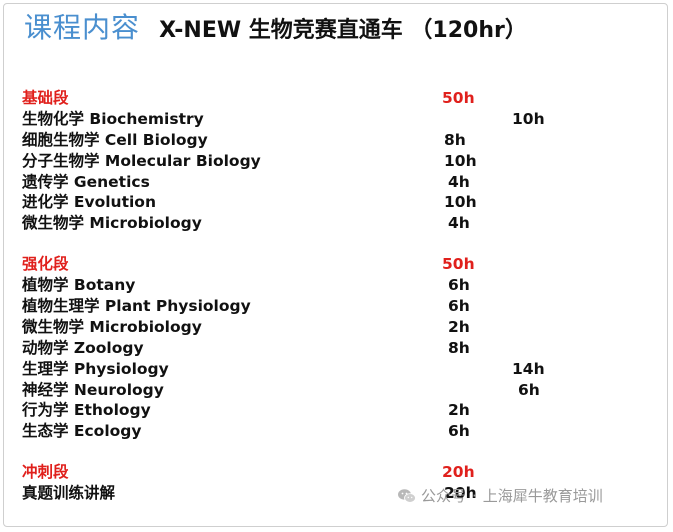 This screenshot has width=673, height=532. I want to click on course-name: 遗传学 Genetics, so click(86, 181).